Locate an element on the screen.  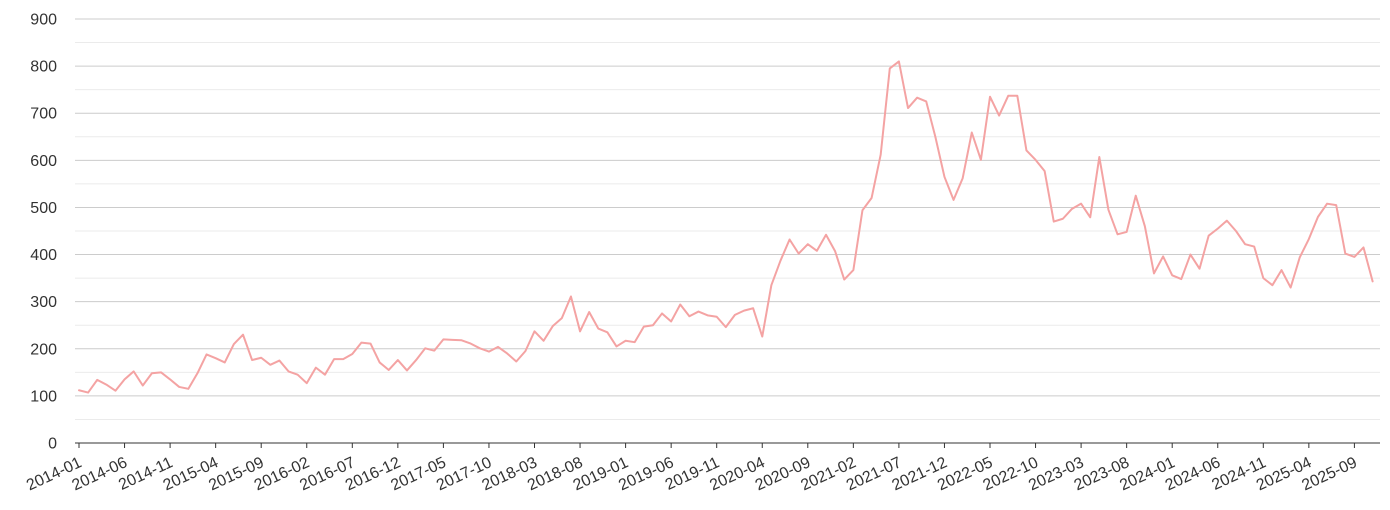
y-tick-label: 600 is located at coordinates (43, 161).